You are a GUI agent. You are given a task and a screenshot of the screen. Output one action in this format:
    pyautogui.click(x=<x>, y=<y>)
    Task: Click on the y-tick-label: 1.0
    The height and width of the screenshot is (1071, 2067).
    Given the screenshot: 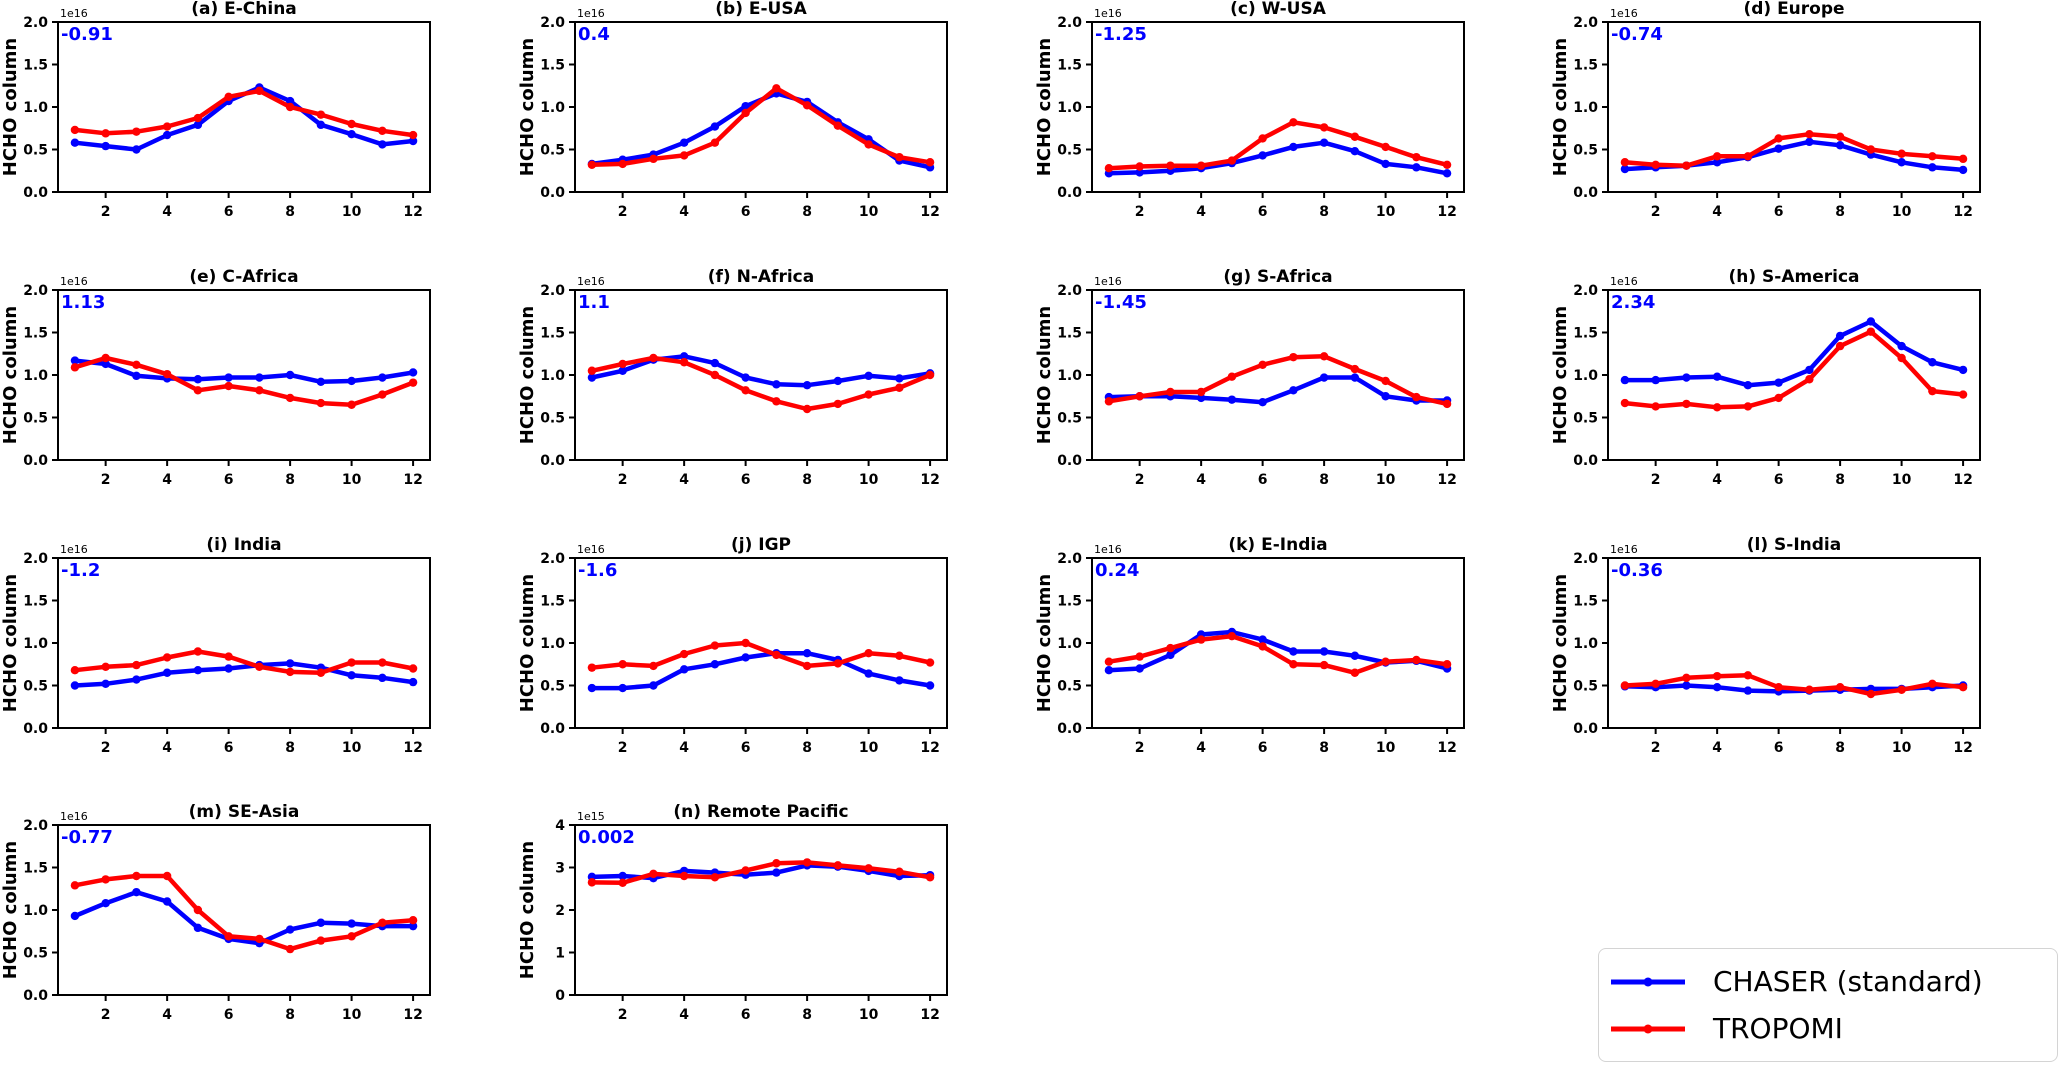 What is the action you would take?
    pyautogui.click(x=552, y=644)
    